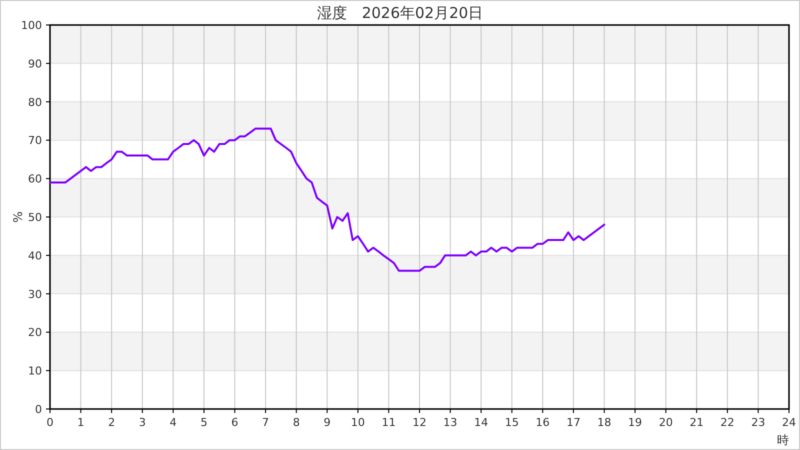 The width and height of the screenshot is (800, 450). I want to click on x-tick-label: 11, so click(389, 422).